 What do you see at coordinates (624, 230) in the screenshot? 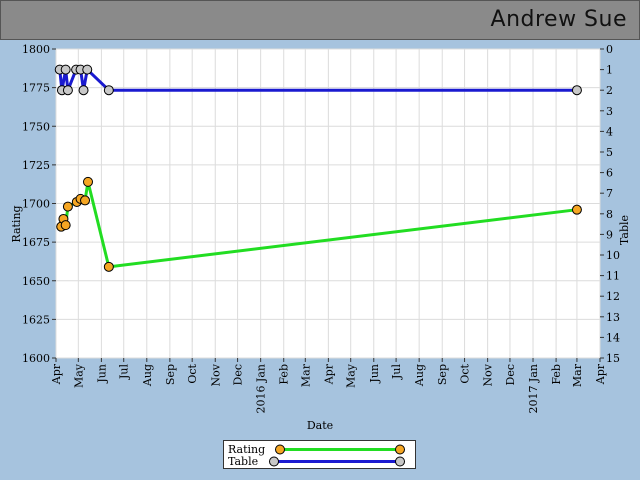
I see `y-axis-right-label: Table` at bounding box center [624, 230].